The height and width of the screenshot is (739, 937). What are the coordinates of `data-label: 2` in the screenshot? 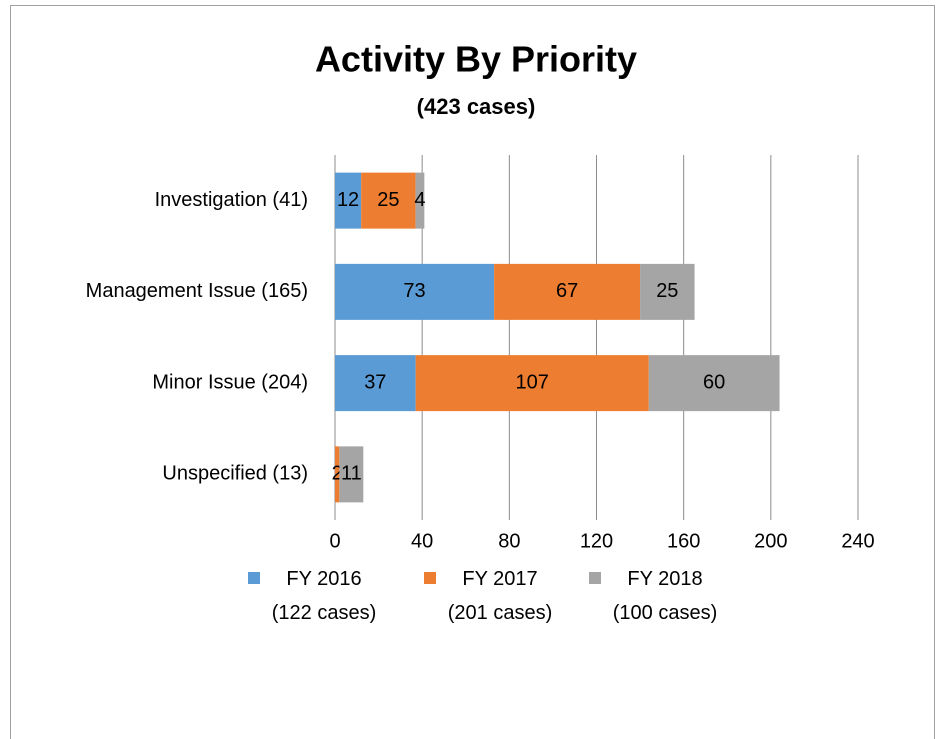 It's located at (337, 474).